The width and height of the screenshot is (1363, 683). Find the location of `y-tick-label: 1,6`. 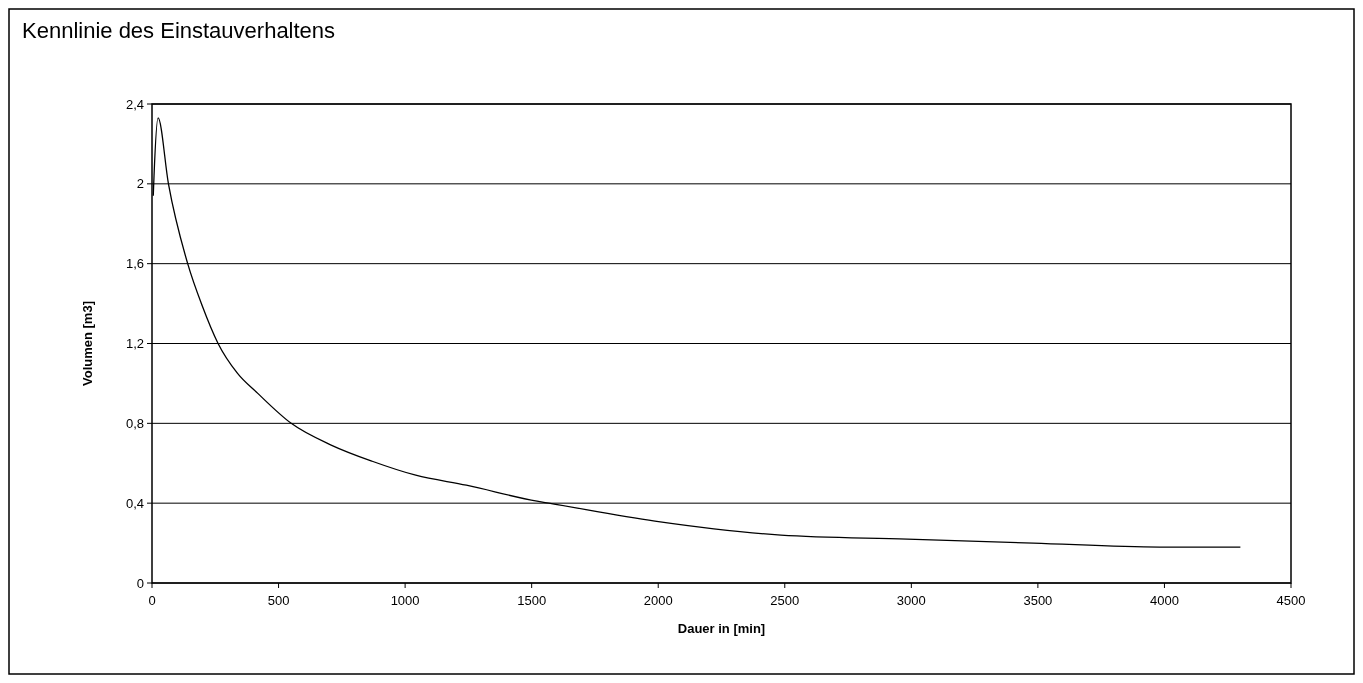

y-tick-label: 1,6 is located at coordinates (134, 264).